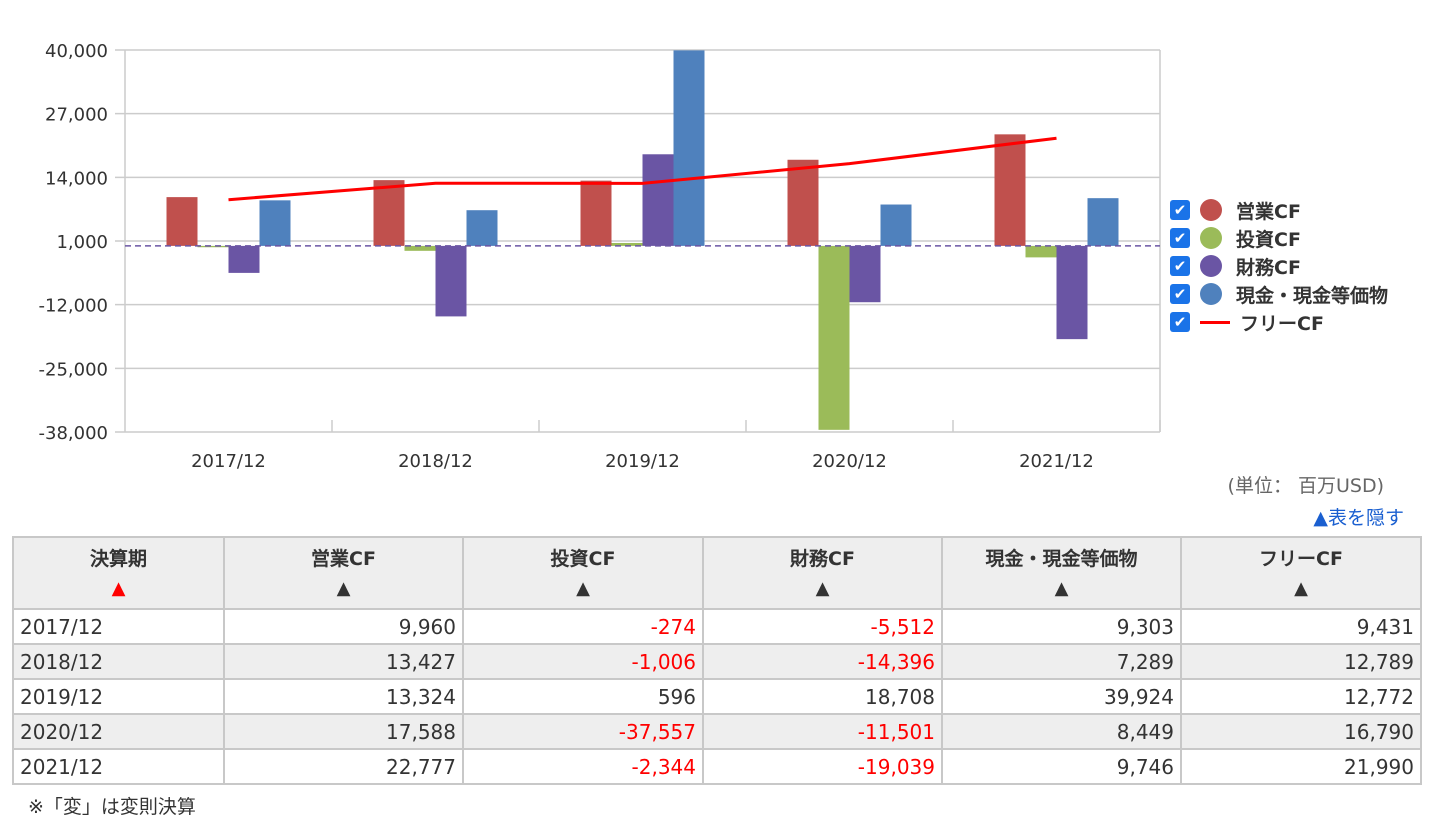 The image size is (1444, 831). Describe the element at coordinates (1061, 696) in the screenshot. I see `table-cell: 39,924` at that location.